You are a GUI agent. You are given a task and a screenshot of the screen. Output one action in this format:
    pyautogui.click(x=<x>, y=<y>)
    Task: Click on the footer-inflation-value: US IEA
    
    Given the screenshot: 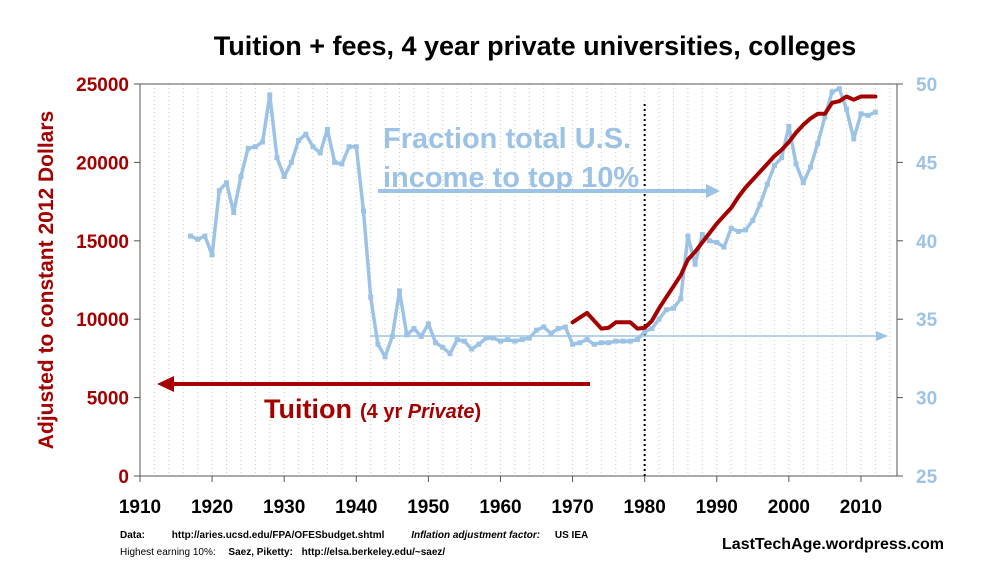 What is the action you would take?
    pyautogui.click(x=571, y=535)
    